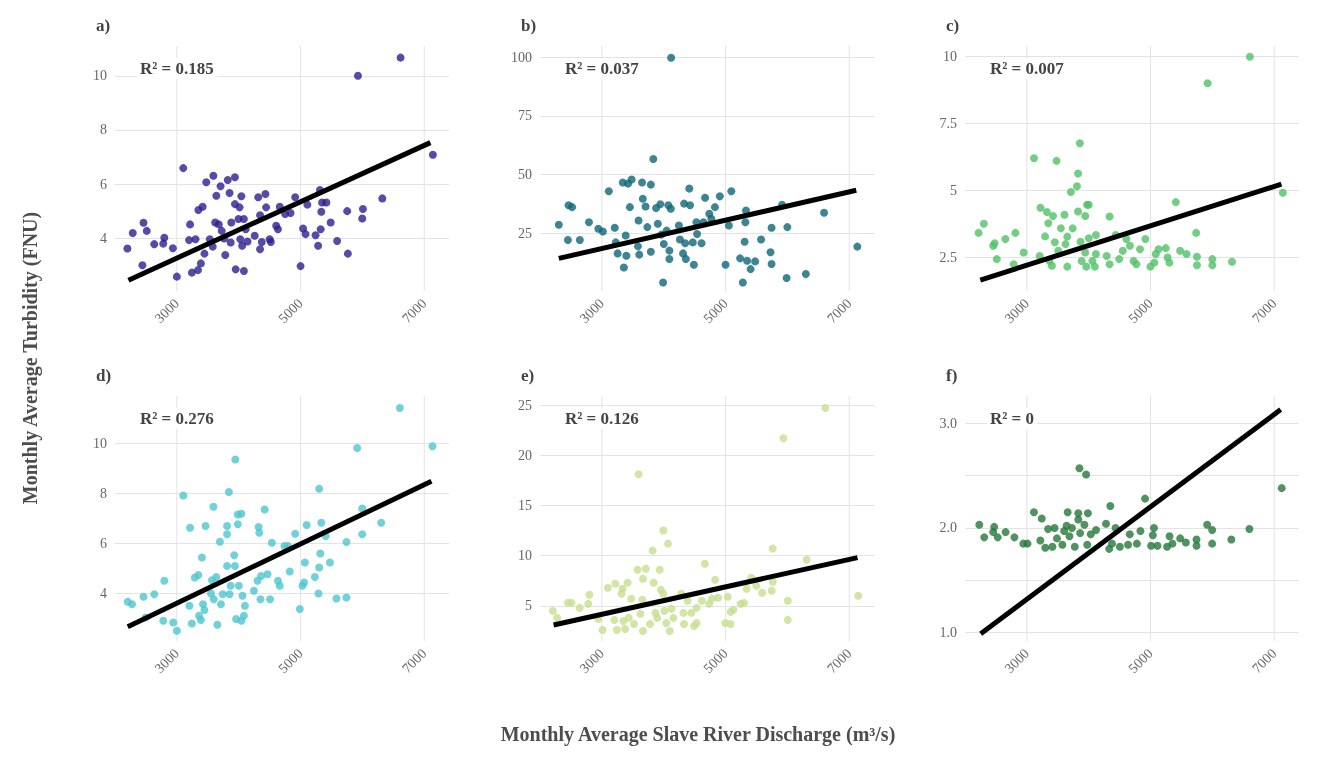 The height and width of the screenshot is (763, 1322). I want to click on chart-title: a), so click(103, 25).